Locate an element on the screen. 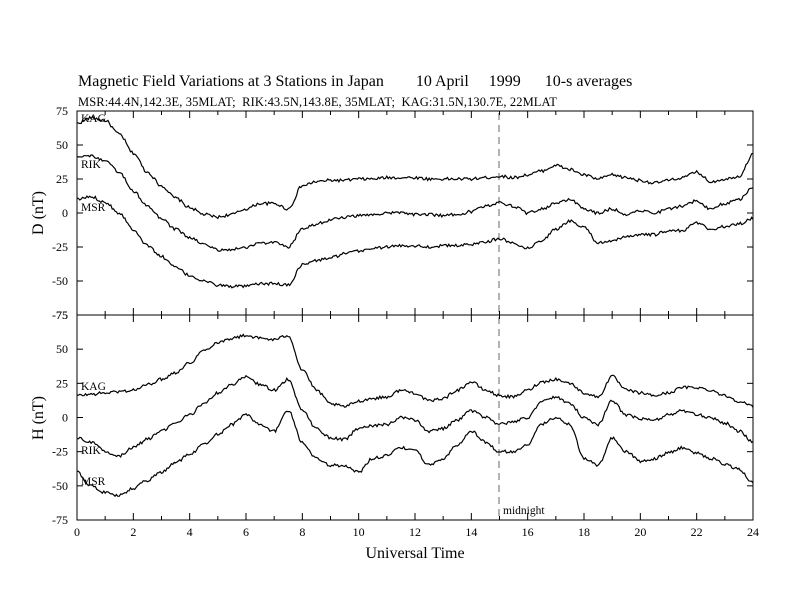  d-label-kag: KAG is located at coordinates (93, 119).